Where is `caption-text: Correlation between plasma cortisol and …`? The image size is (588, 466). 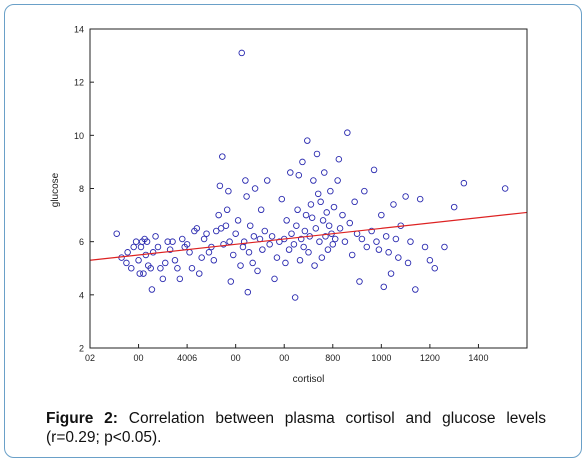 caption-text: Correlation between plasma cortisol and … is located at coordinates (296, 428).